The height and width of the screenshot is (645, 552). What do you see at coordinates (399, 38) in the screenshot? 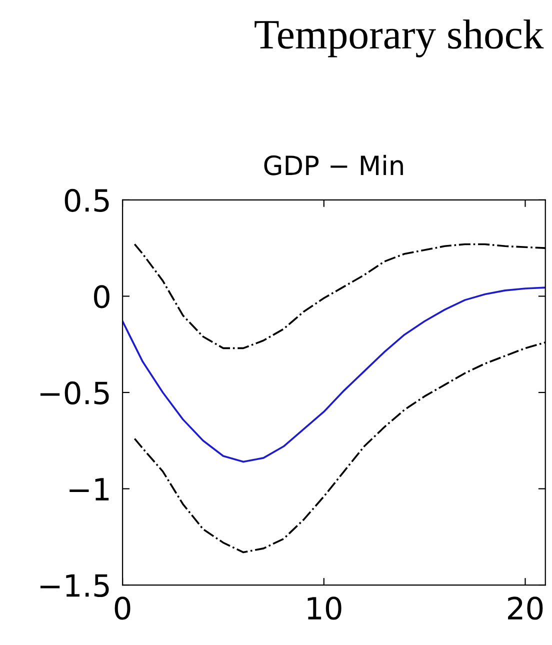
I see `chart-title: Temporary shock` at bounding box center [399, 38].